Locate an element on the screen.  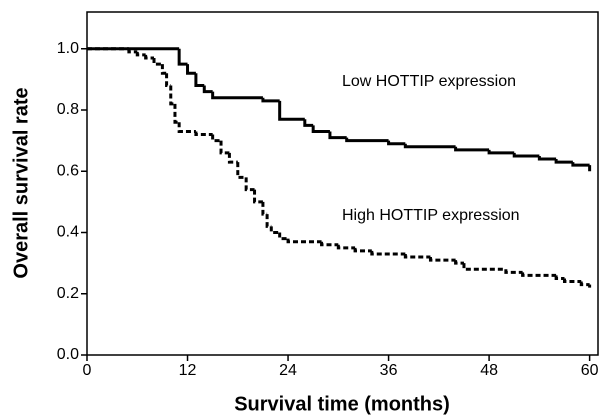
x-tick-label: 48 is located at coordinates (489, 370).